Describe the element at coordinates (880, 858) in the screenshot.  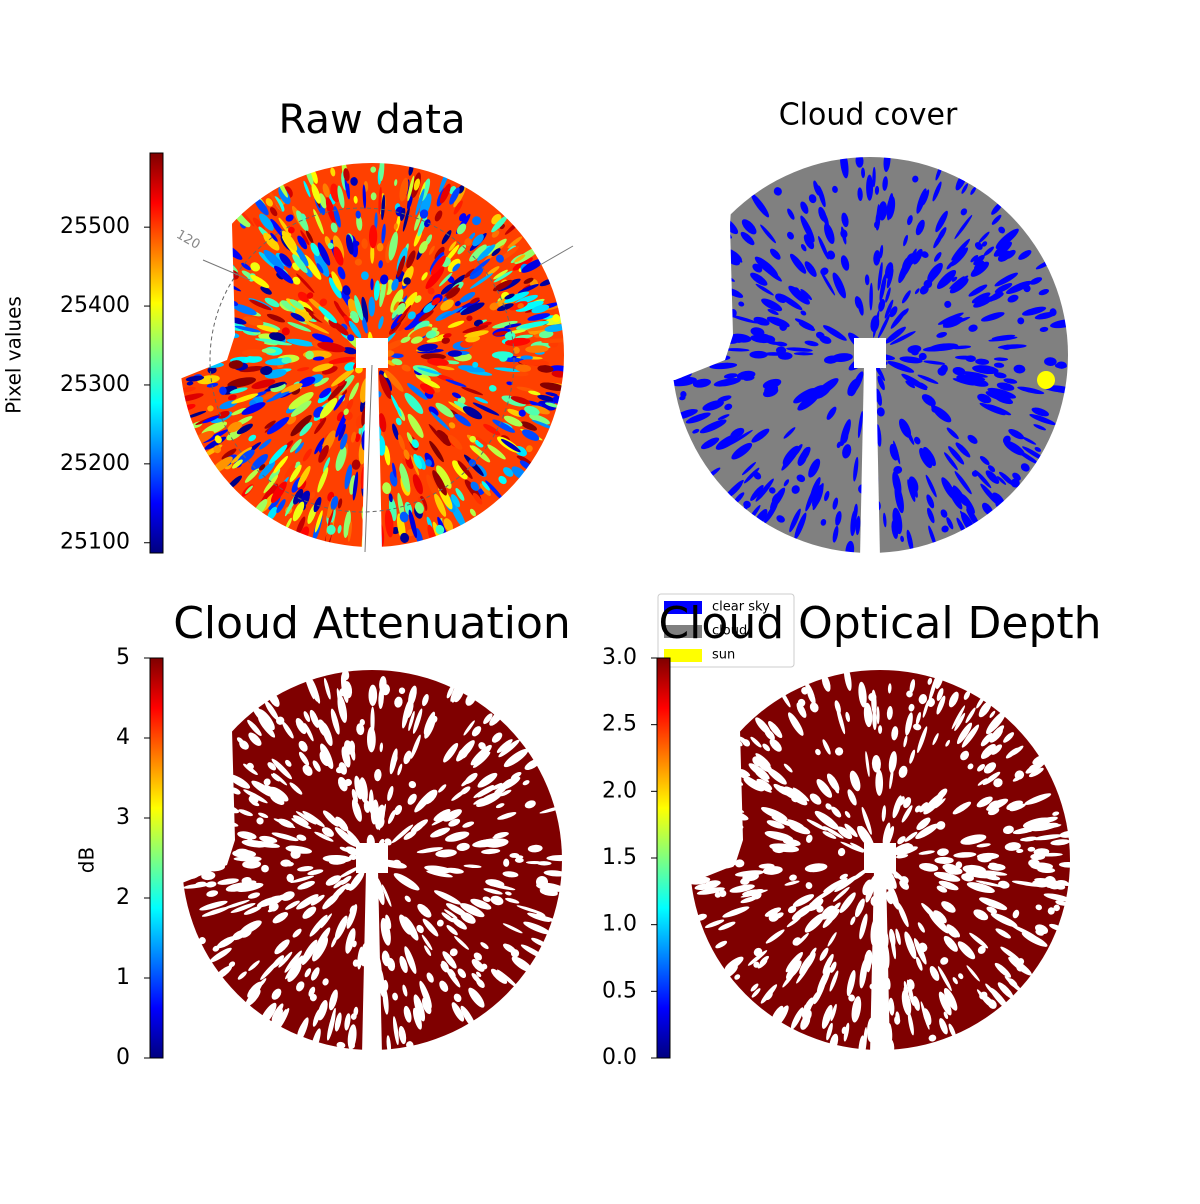
I see `camera-mount` at that location.